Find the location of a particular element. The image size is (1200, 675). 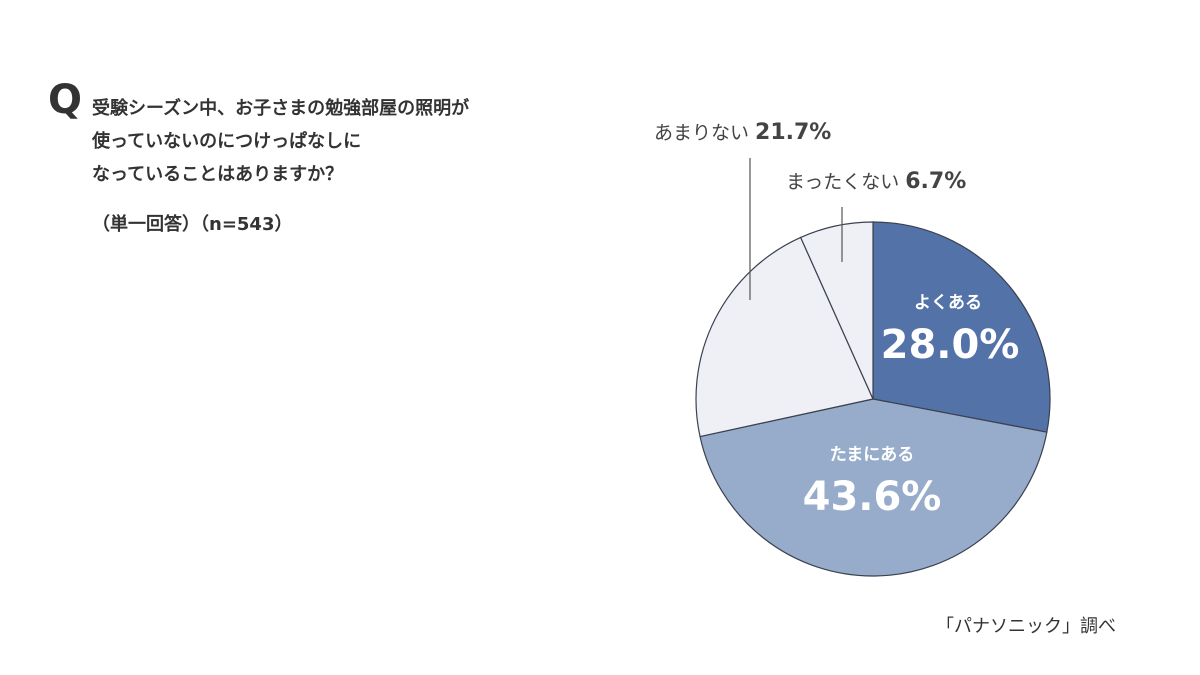

question-mark: Q is located at coordinates (65, 100).